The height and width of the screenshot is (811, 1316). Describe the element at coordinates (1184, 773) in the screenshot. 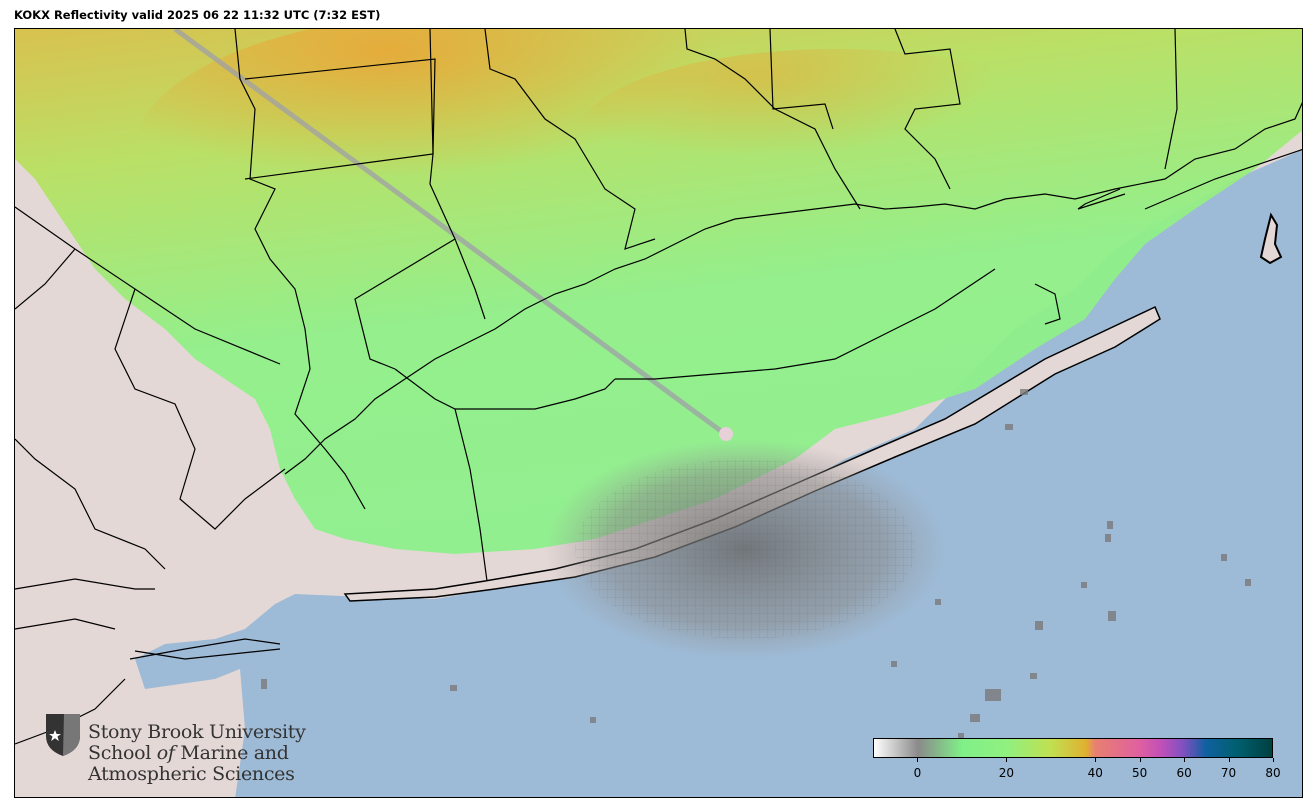

I see `colorbar-tick-label: 60` at that location.